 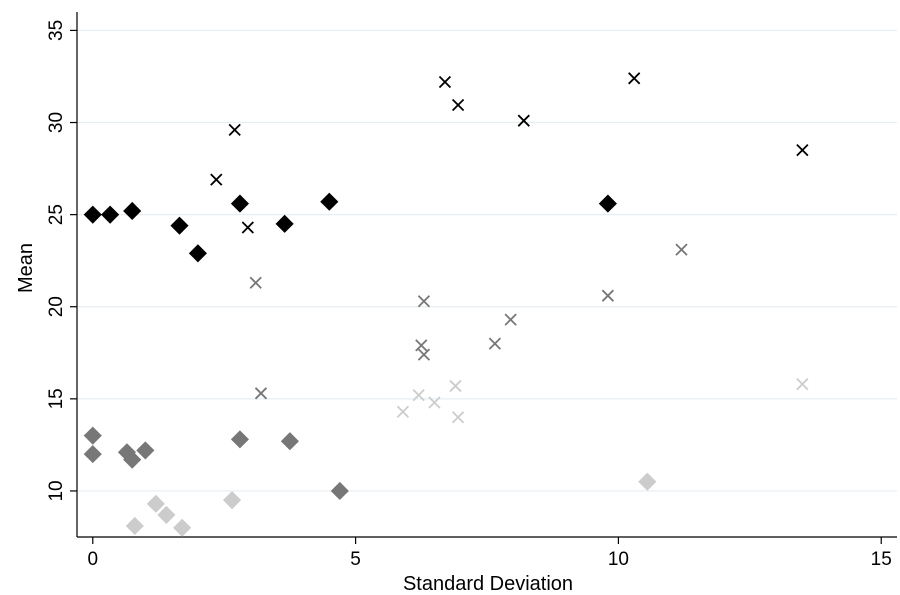 What do you see at coordinates (56, 398) in the screenshot?
I see `y-tick-label: 15` at bounding box center [56, 398].